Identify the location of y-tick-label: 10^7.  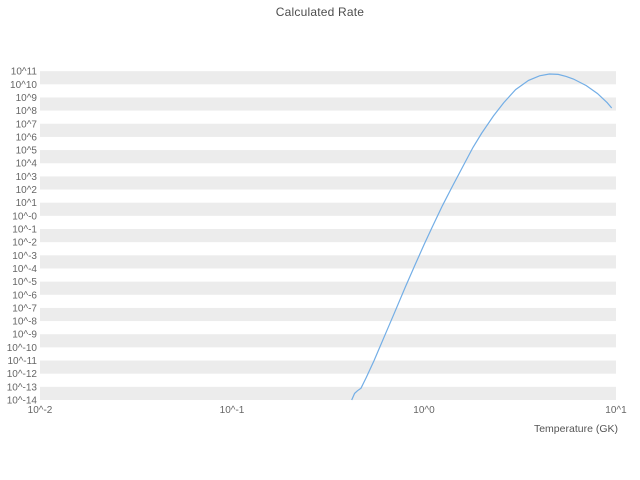
(27, 124).